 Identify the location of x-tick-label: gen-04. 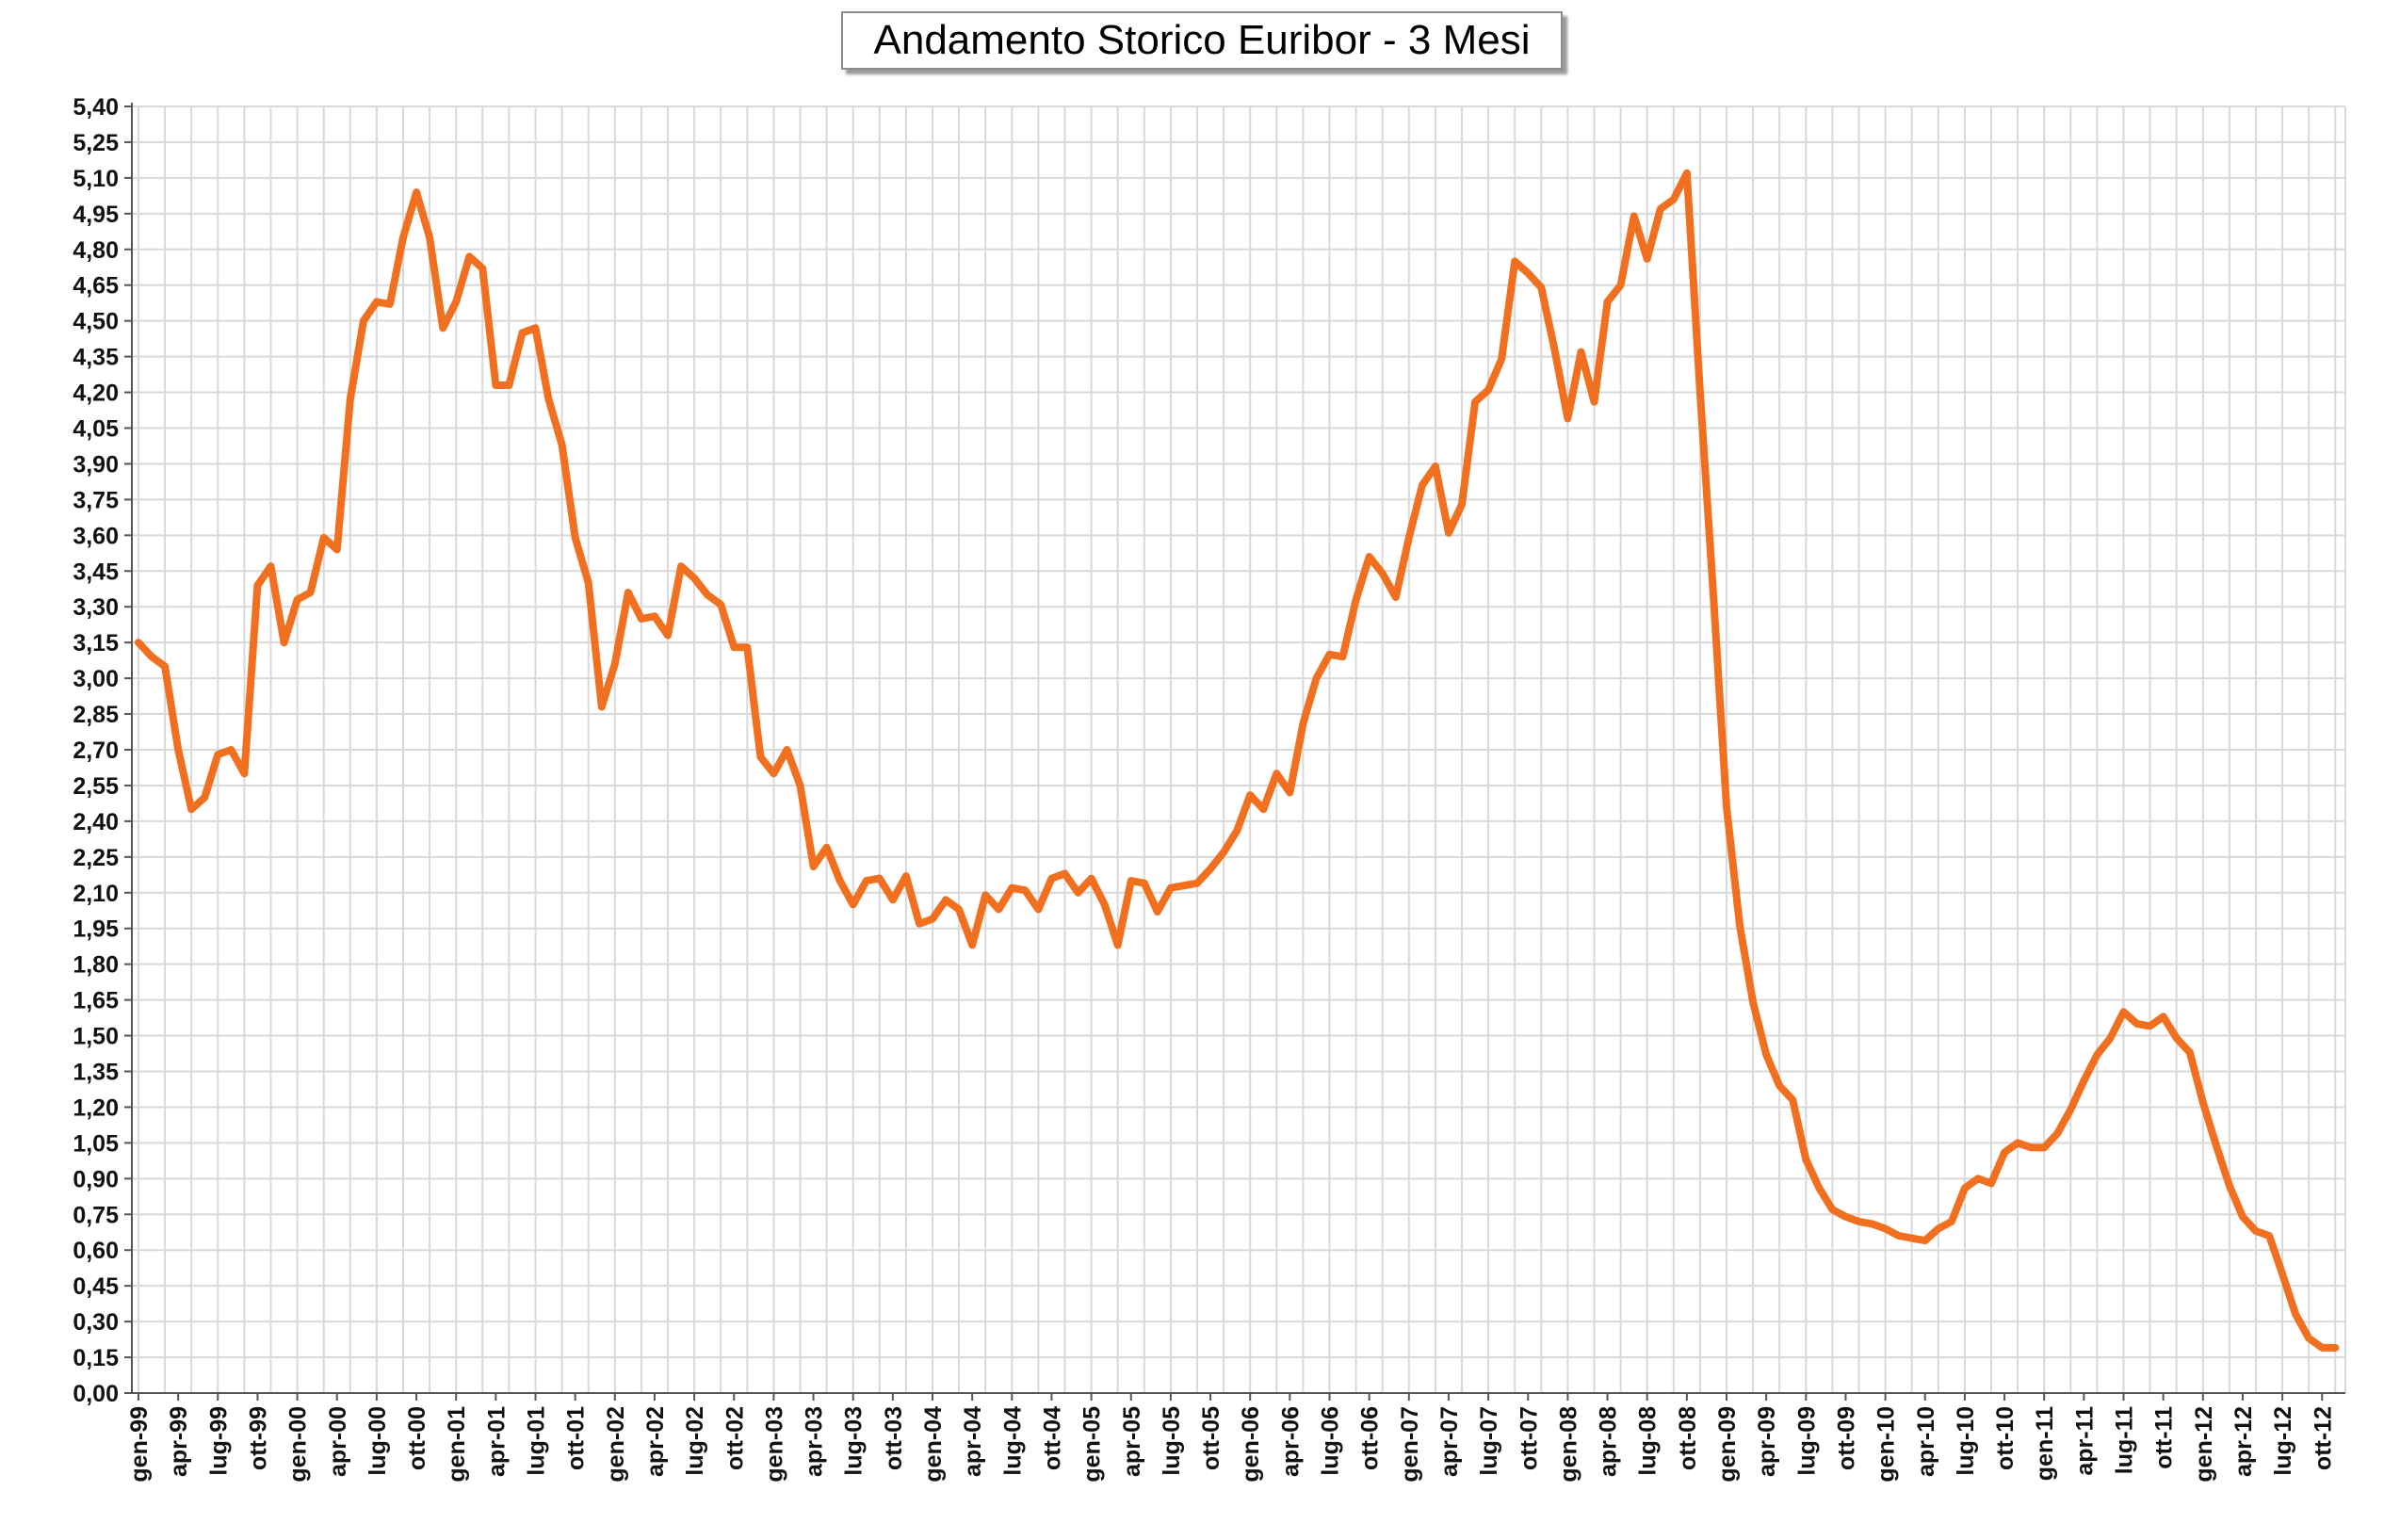
(934, 1444).